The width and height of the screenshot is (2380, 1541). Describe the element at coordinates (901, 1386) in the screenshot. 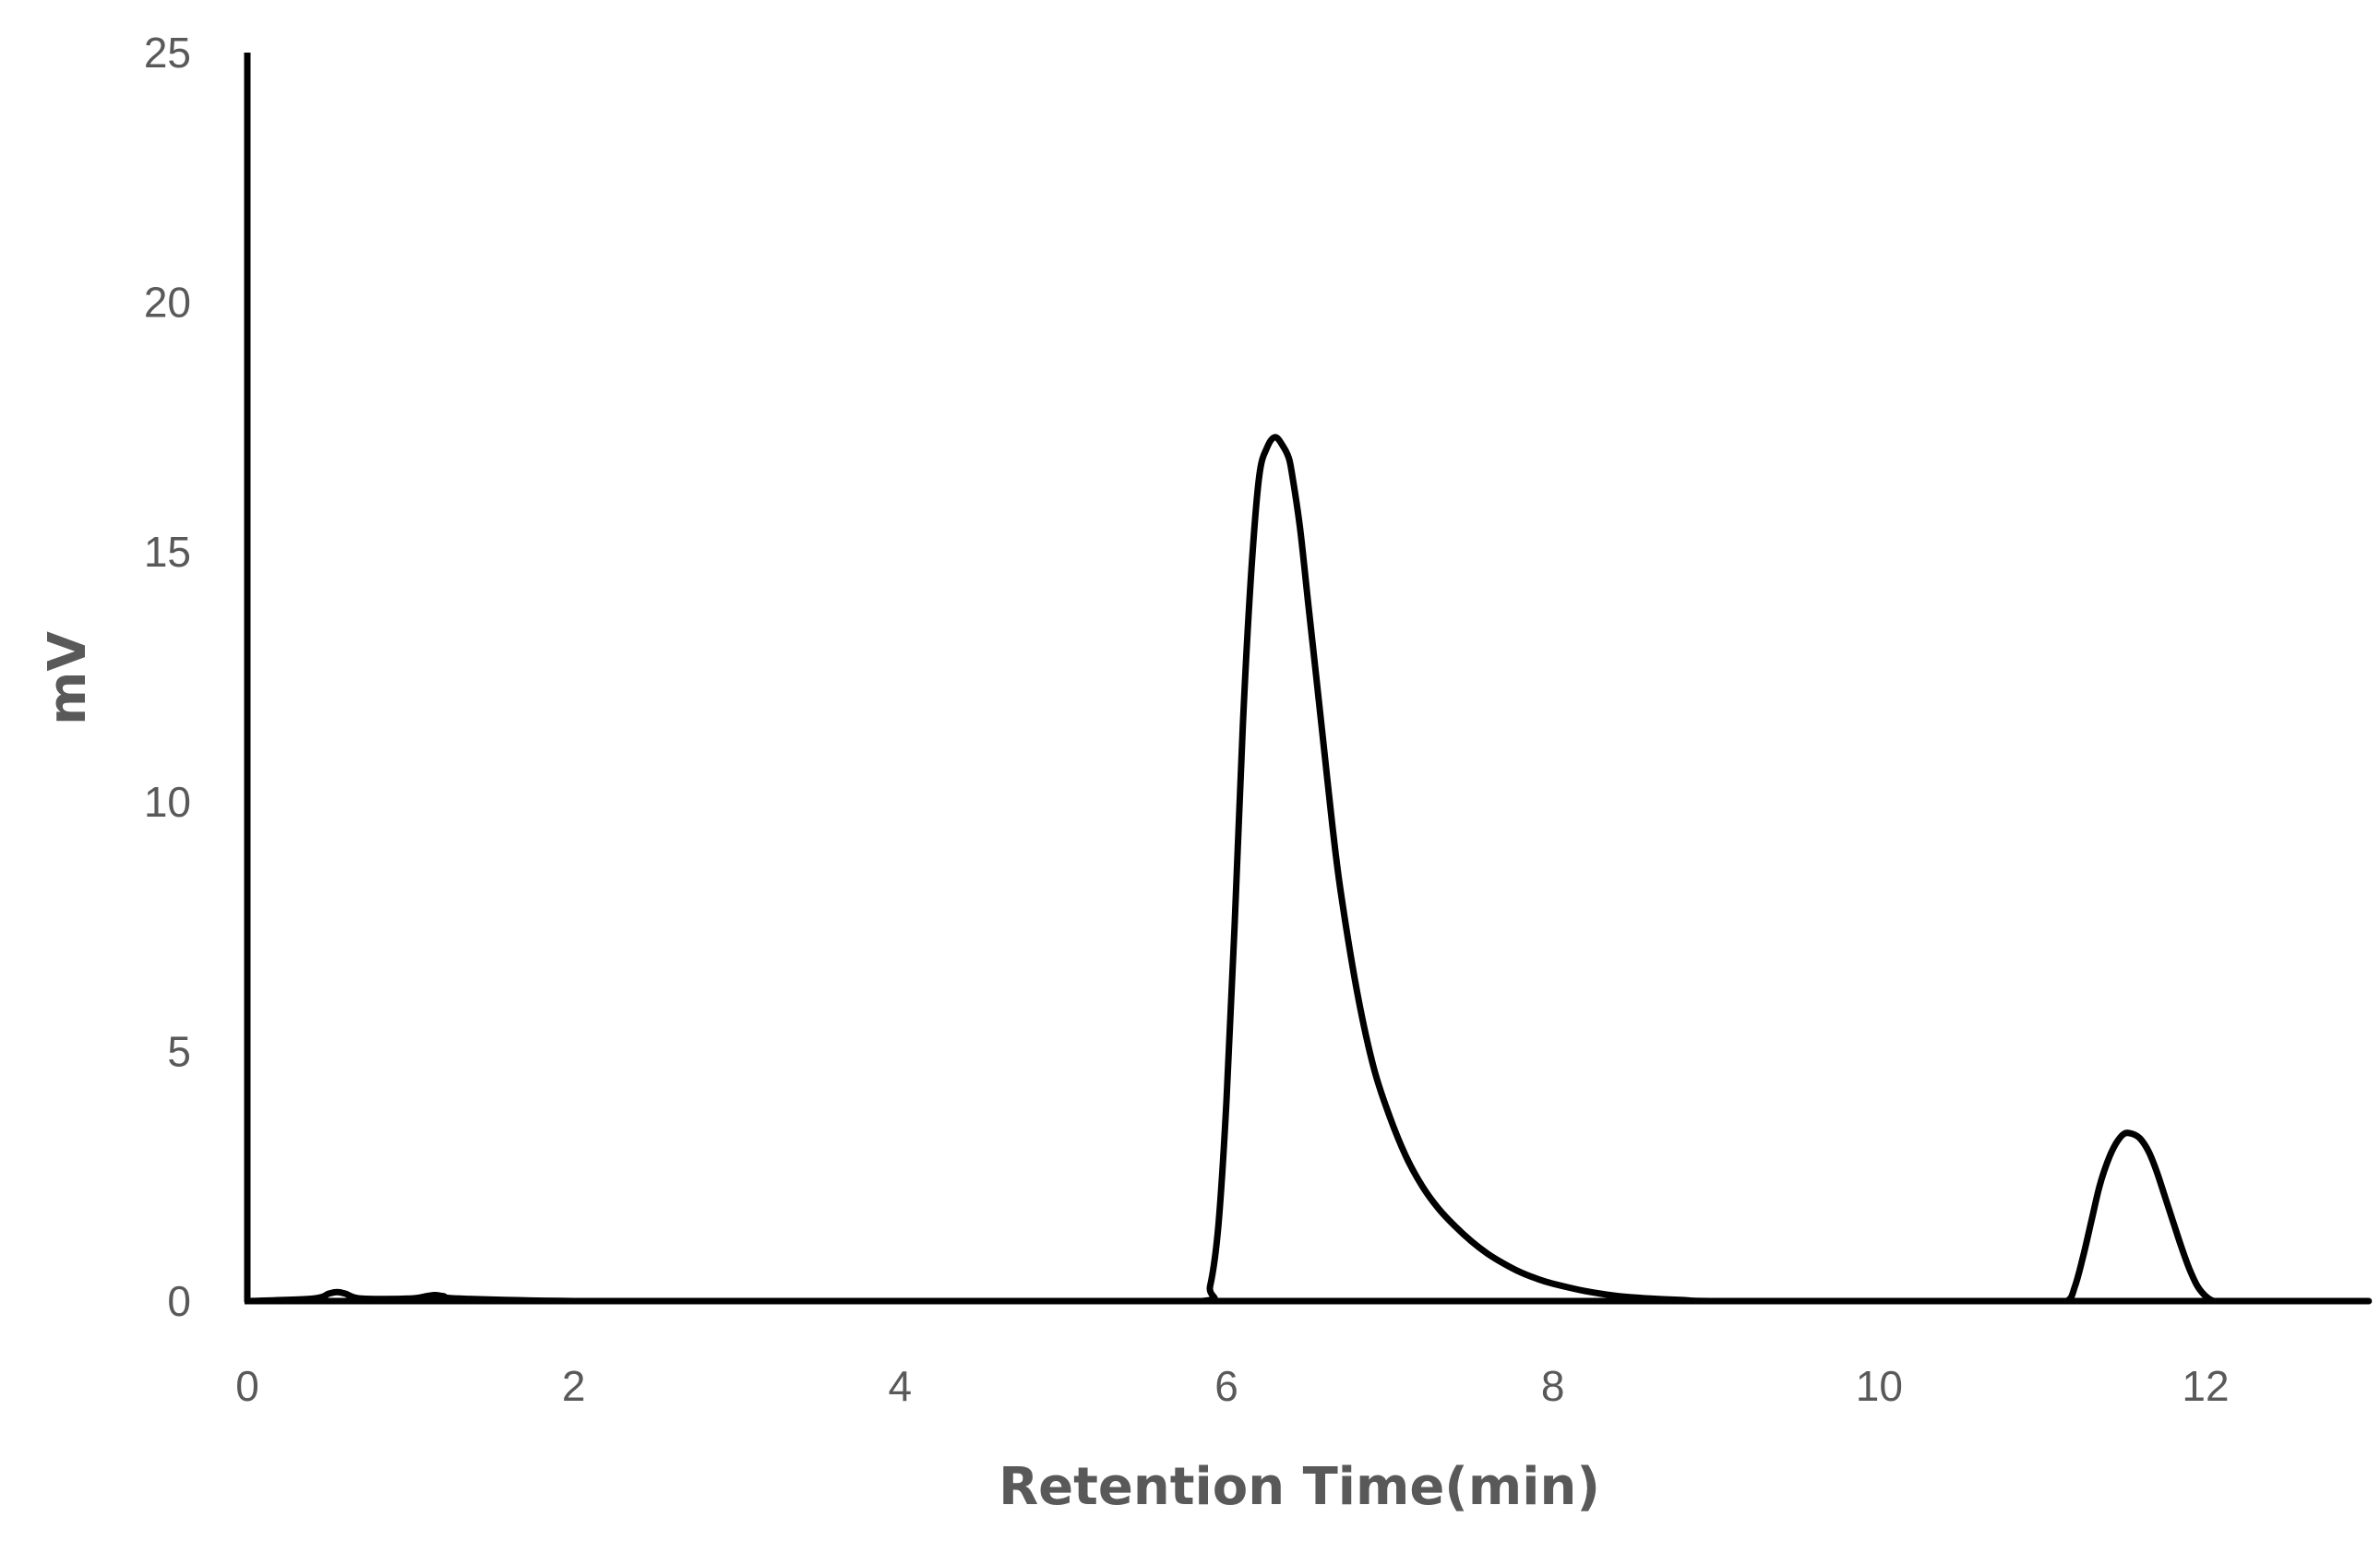

I see `x-tick-label: 4` at that location.